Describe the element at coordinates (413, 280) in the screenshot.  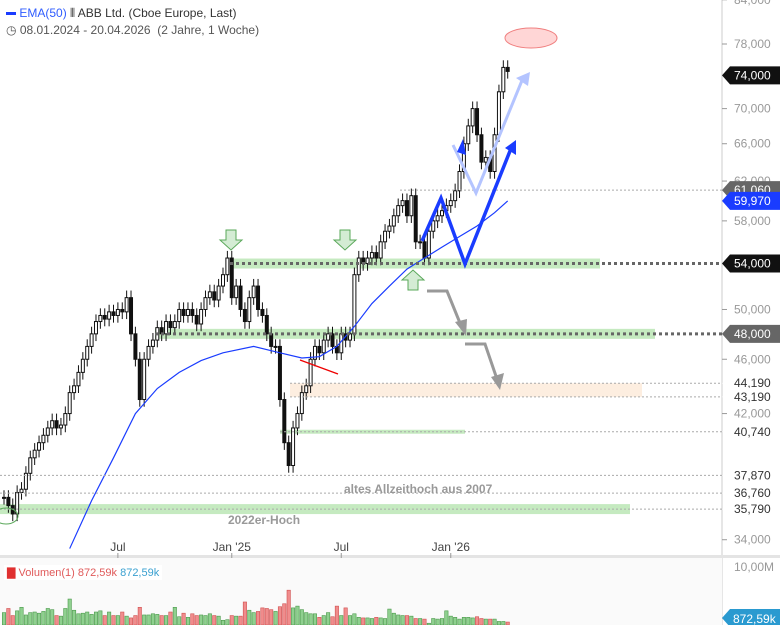
I see `green-up-arrow-icon` at that location.